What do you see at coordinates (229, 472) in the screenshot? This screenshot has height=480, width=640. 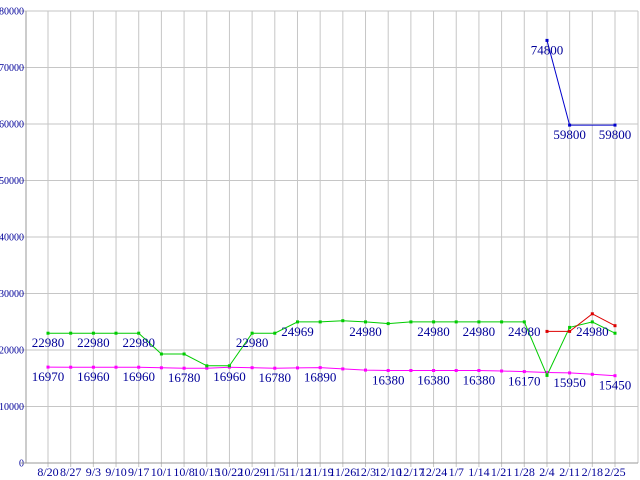 I see `x-tick-label: 10/22` at bounding box center [229, 472].